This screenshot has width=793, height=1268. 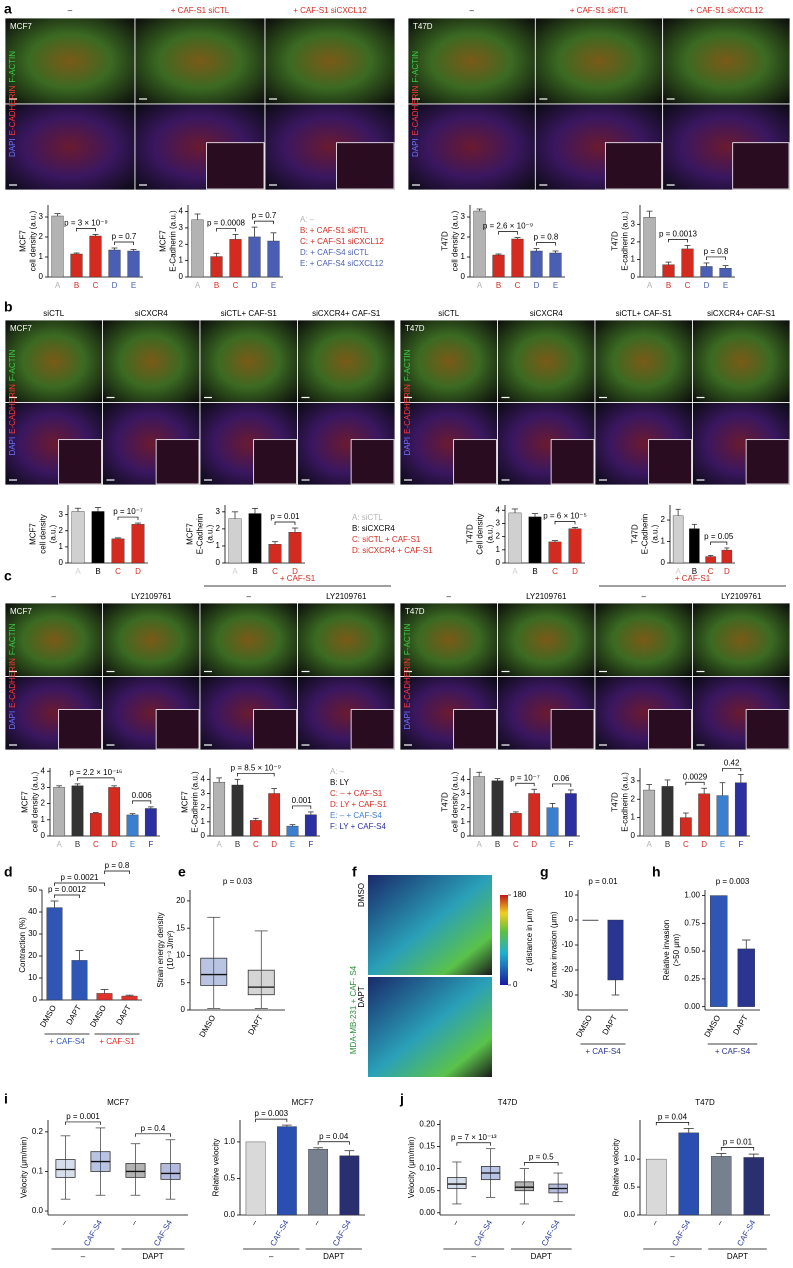 What do you see at coordinates (342, 263) in the screenshot?
I see `legend-entry: E: + CAF-S4 siCXCL12` at bounding box center [342, 263].